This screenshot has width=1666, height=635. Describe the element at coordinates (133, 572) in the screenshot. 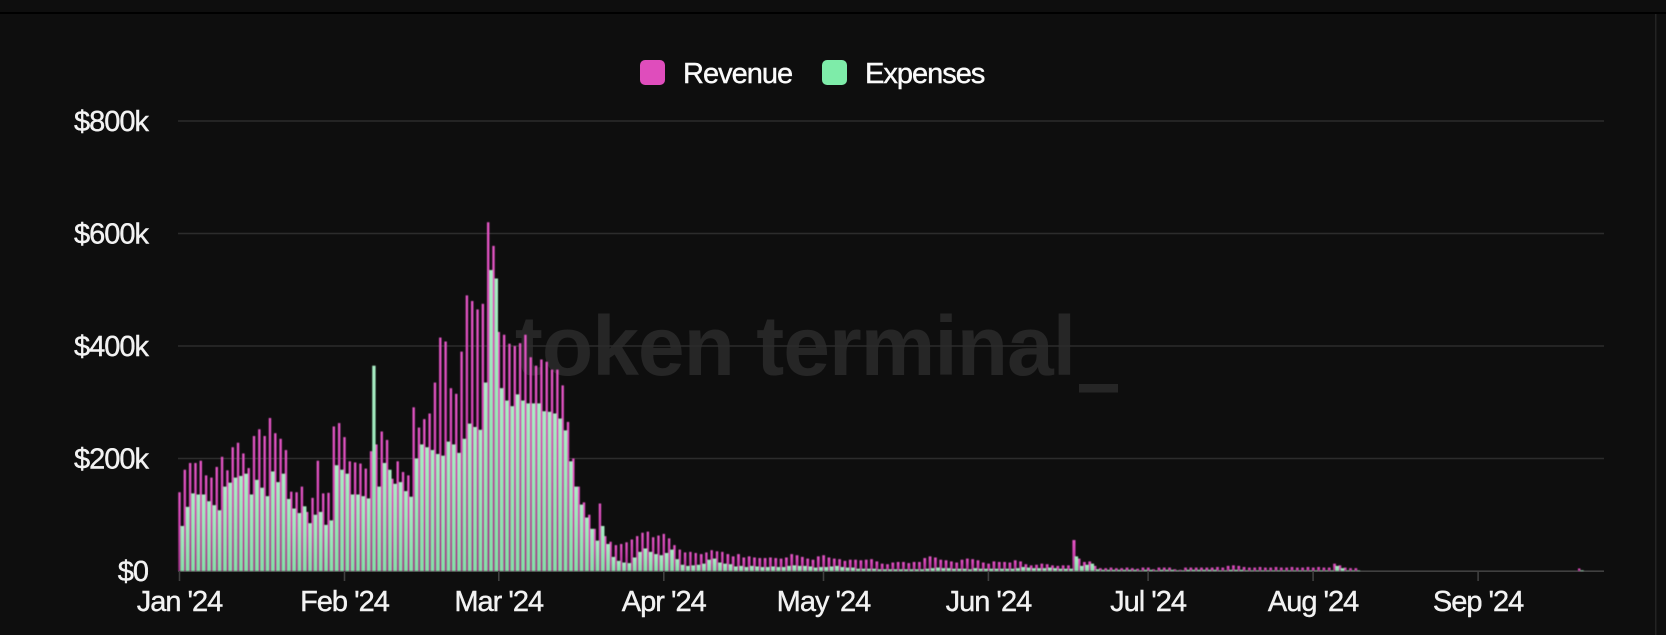

I see `svg-text: $0` at that location.